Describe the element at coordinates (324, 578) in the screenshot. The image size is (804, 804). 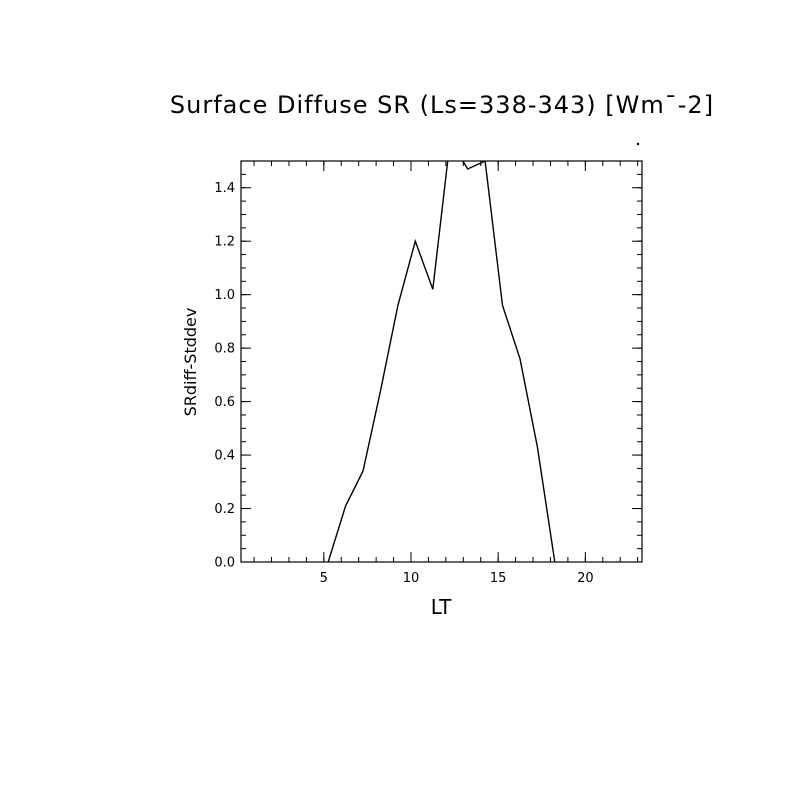
I see `x-tick-label: 5` at that location.